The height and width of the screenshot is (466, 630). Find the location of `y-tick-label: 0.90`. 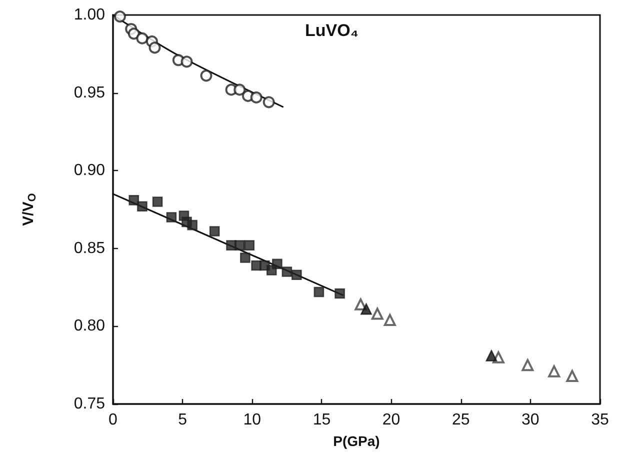

y-tick-label: 0.90 is located at coordinates (90, 171).